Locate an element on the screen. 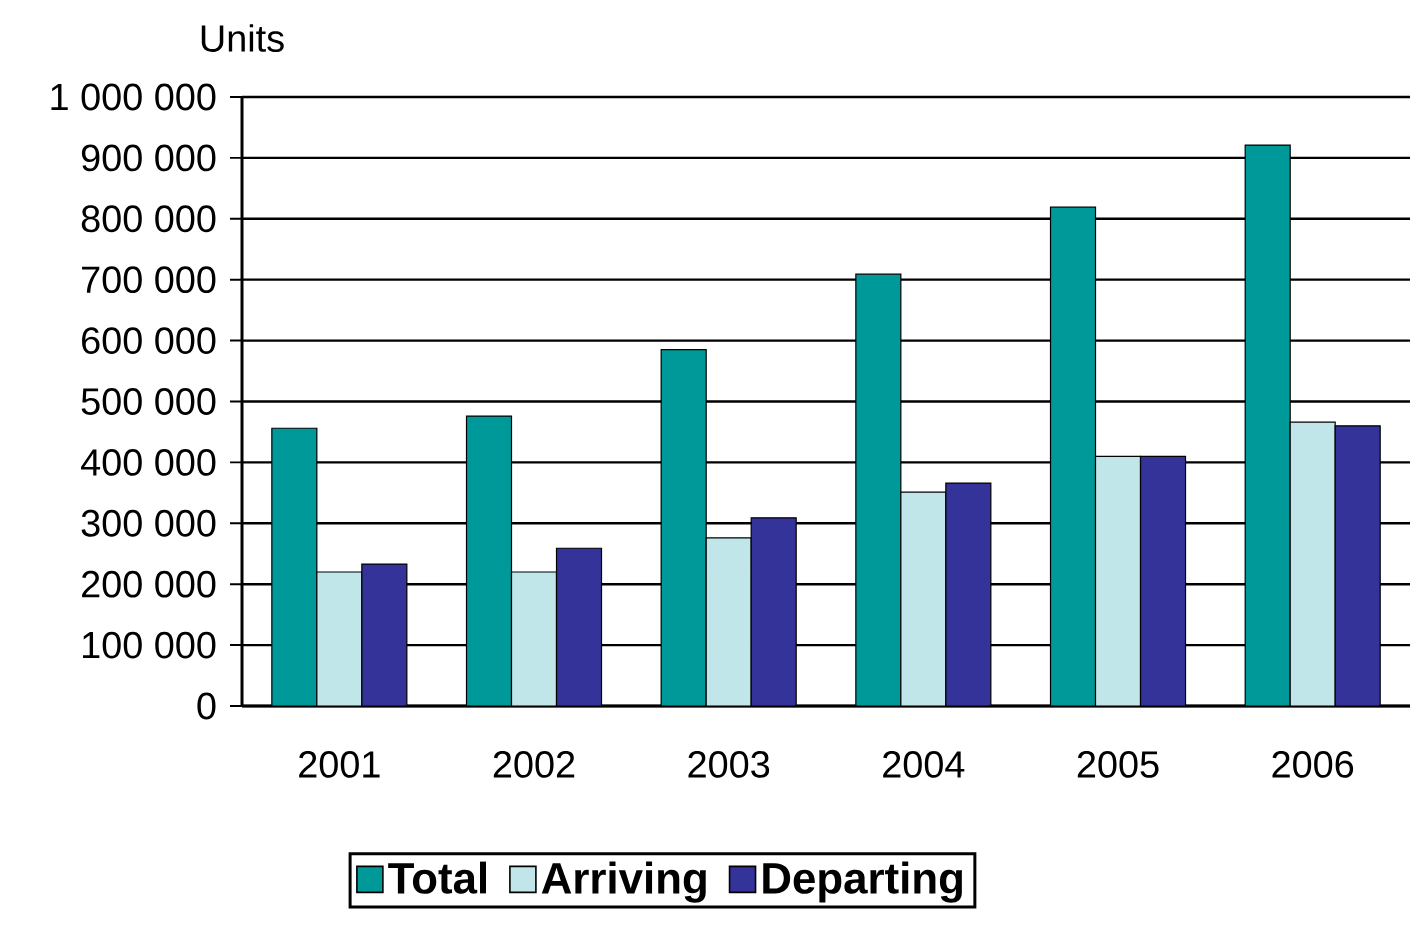 This screenshot has width=1416, height=928. y-tick-label: 0 is located at coordinates (206, 706).